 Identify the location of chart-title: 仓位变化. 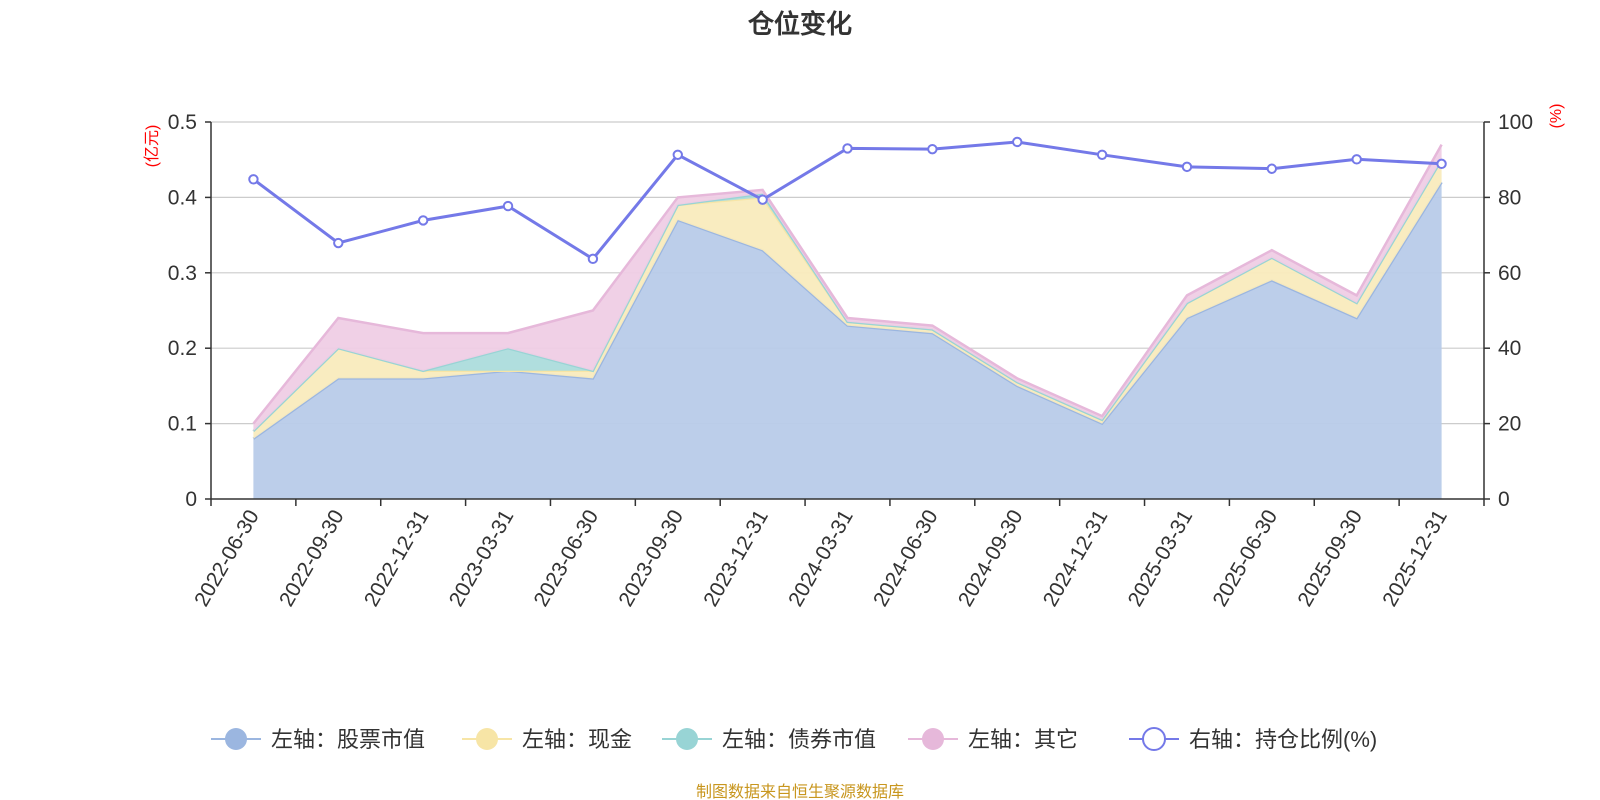
(799, 24).